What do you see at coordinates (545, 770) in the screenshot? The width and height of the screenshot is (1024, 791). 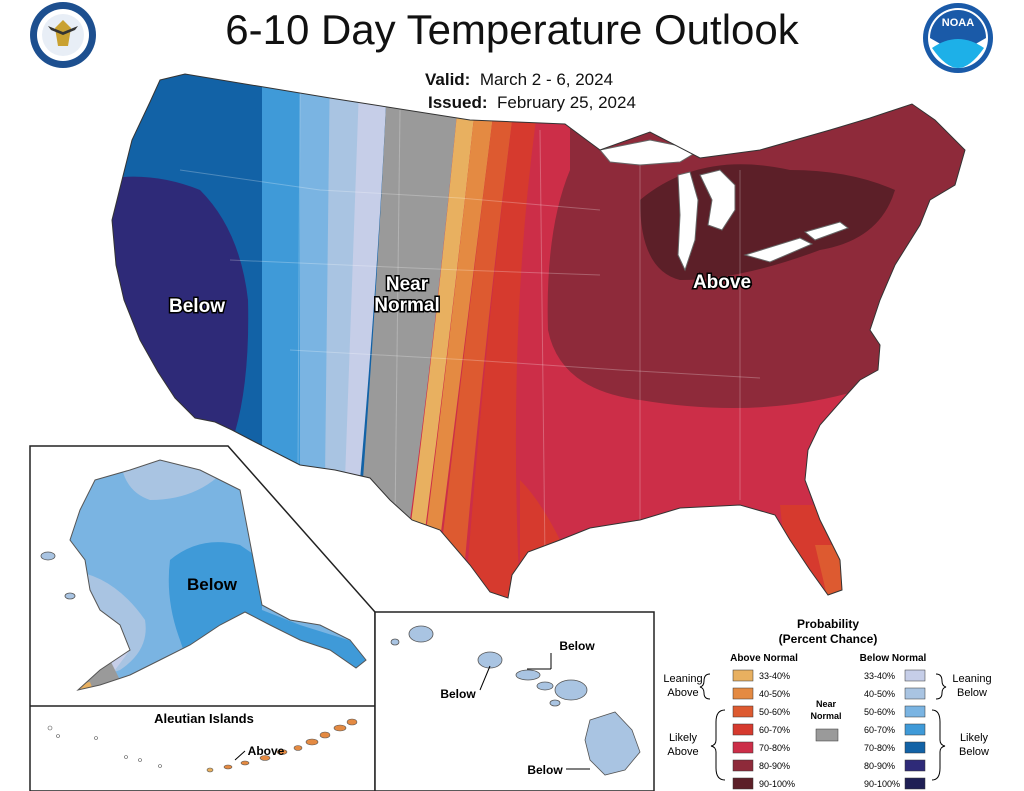 I see `hawaii-below-label-south: Below` at bounding box center [545, 770].